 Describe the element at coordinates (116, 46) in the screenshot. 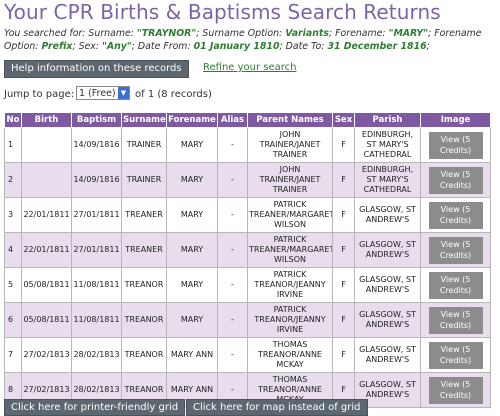

I see `criteria-sex-value: "Any"` at that location.